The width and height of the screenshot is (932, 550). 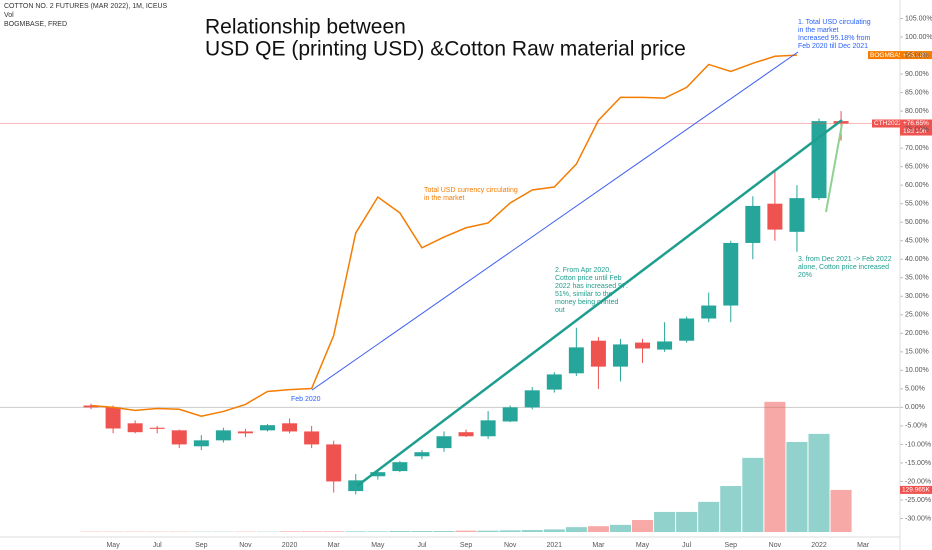 What do you see at coordinates (917, 204) in the screenshot?
I see `y-tick-label: 55.00%` at bounding box center [917, 204].